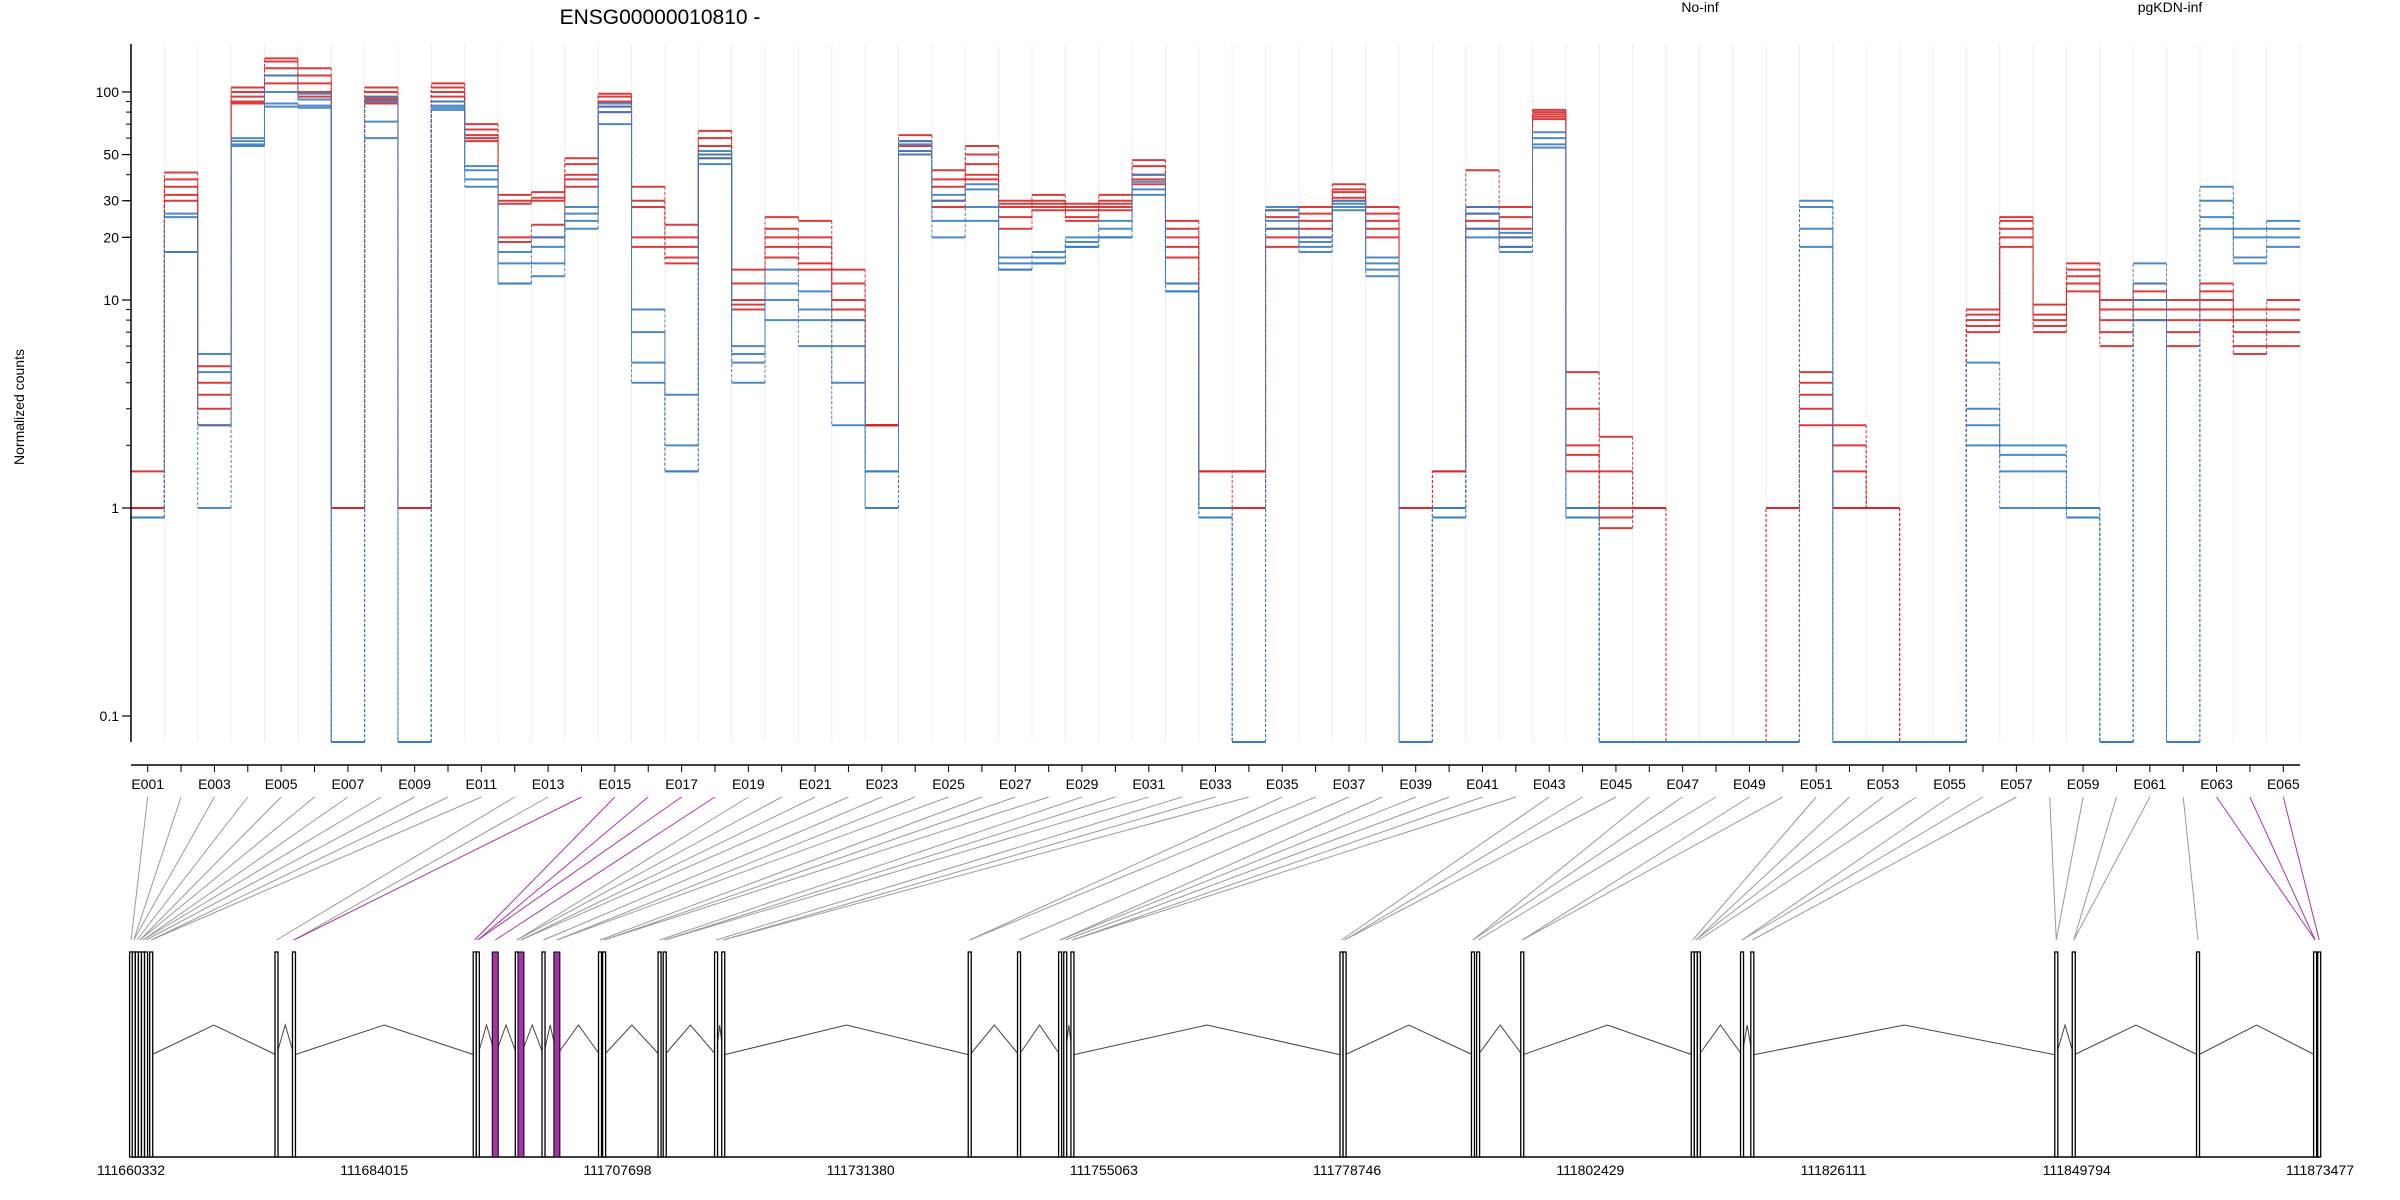 This screenshot has width=2400, height=1200. What do you see at coordinates (111, 155) in the screenshot?
I see `y-tick-label: 50` at bounding box center [111, 155].